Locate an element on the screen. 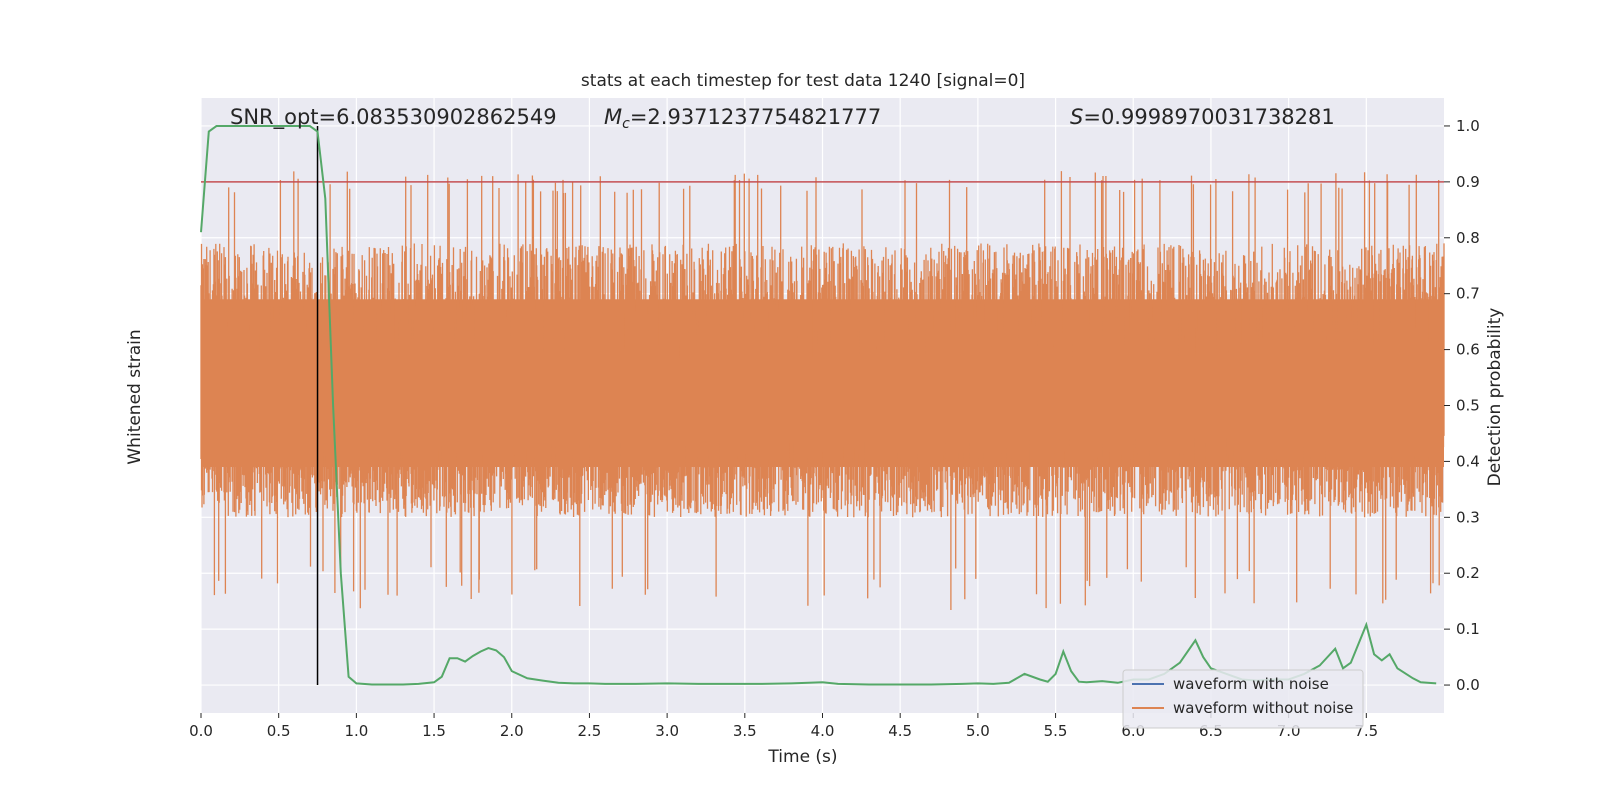 The width and height of the screenshot is (1600, 800). y-tick-label: 0.6 is located at coordinates (1468, 350).